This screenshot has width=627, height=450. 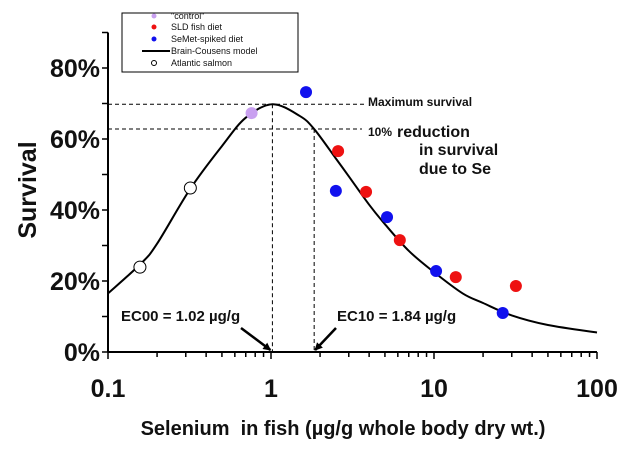 I want to click on ec10-arrow, so click(x=325, y=339).